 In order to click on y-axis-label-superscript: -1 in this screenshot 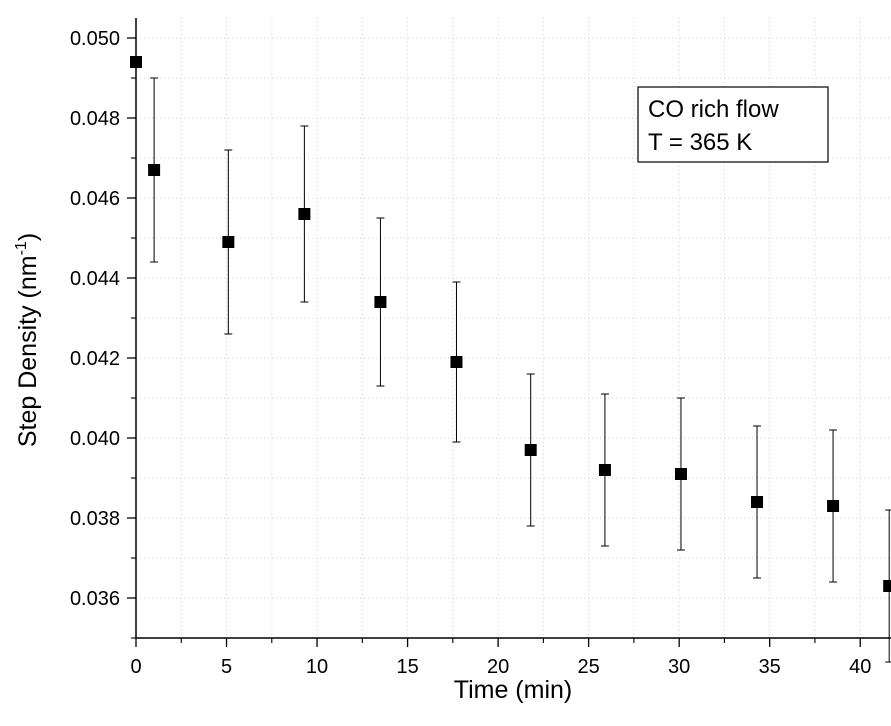, I will do `click(21, 248)`.